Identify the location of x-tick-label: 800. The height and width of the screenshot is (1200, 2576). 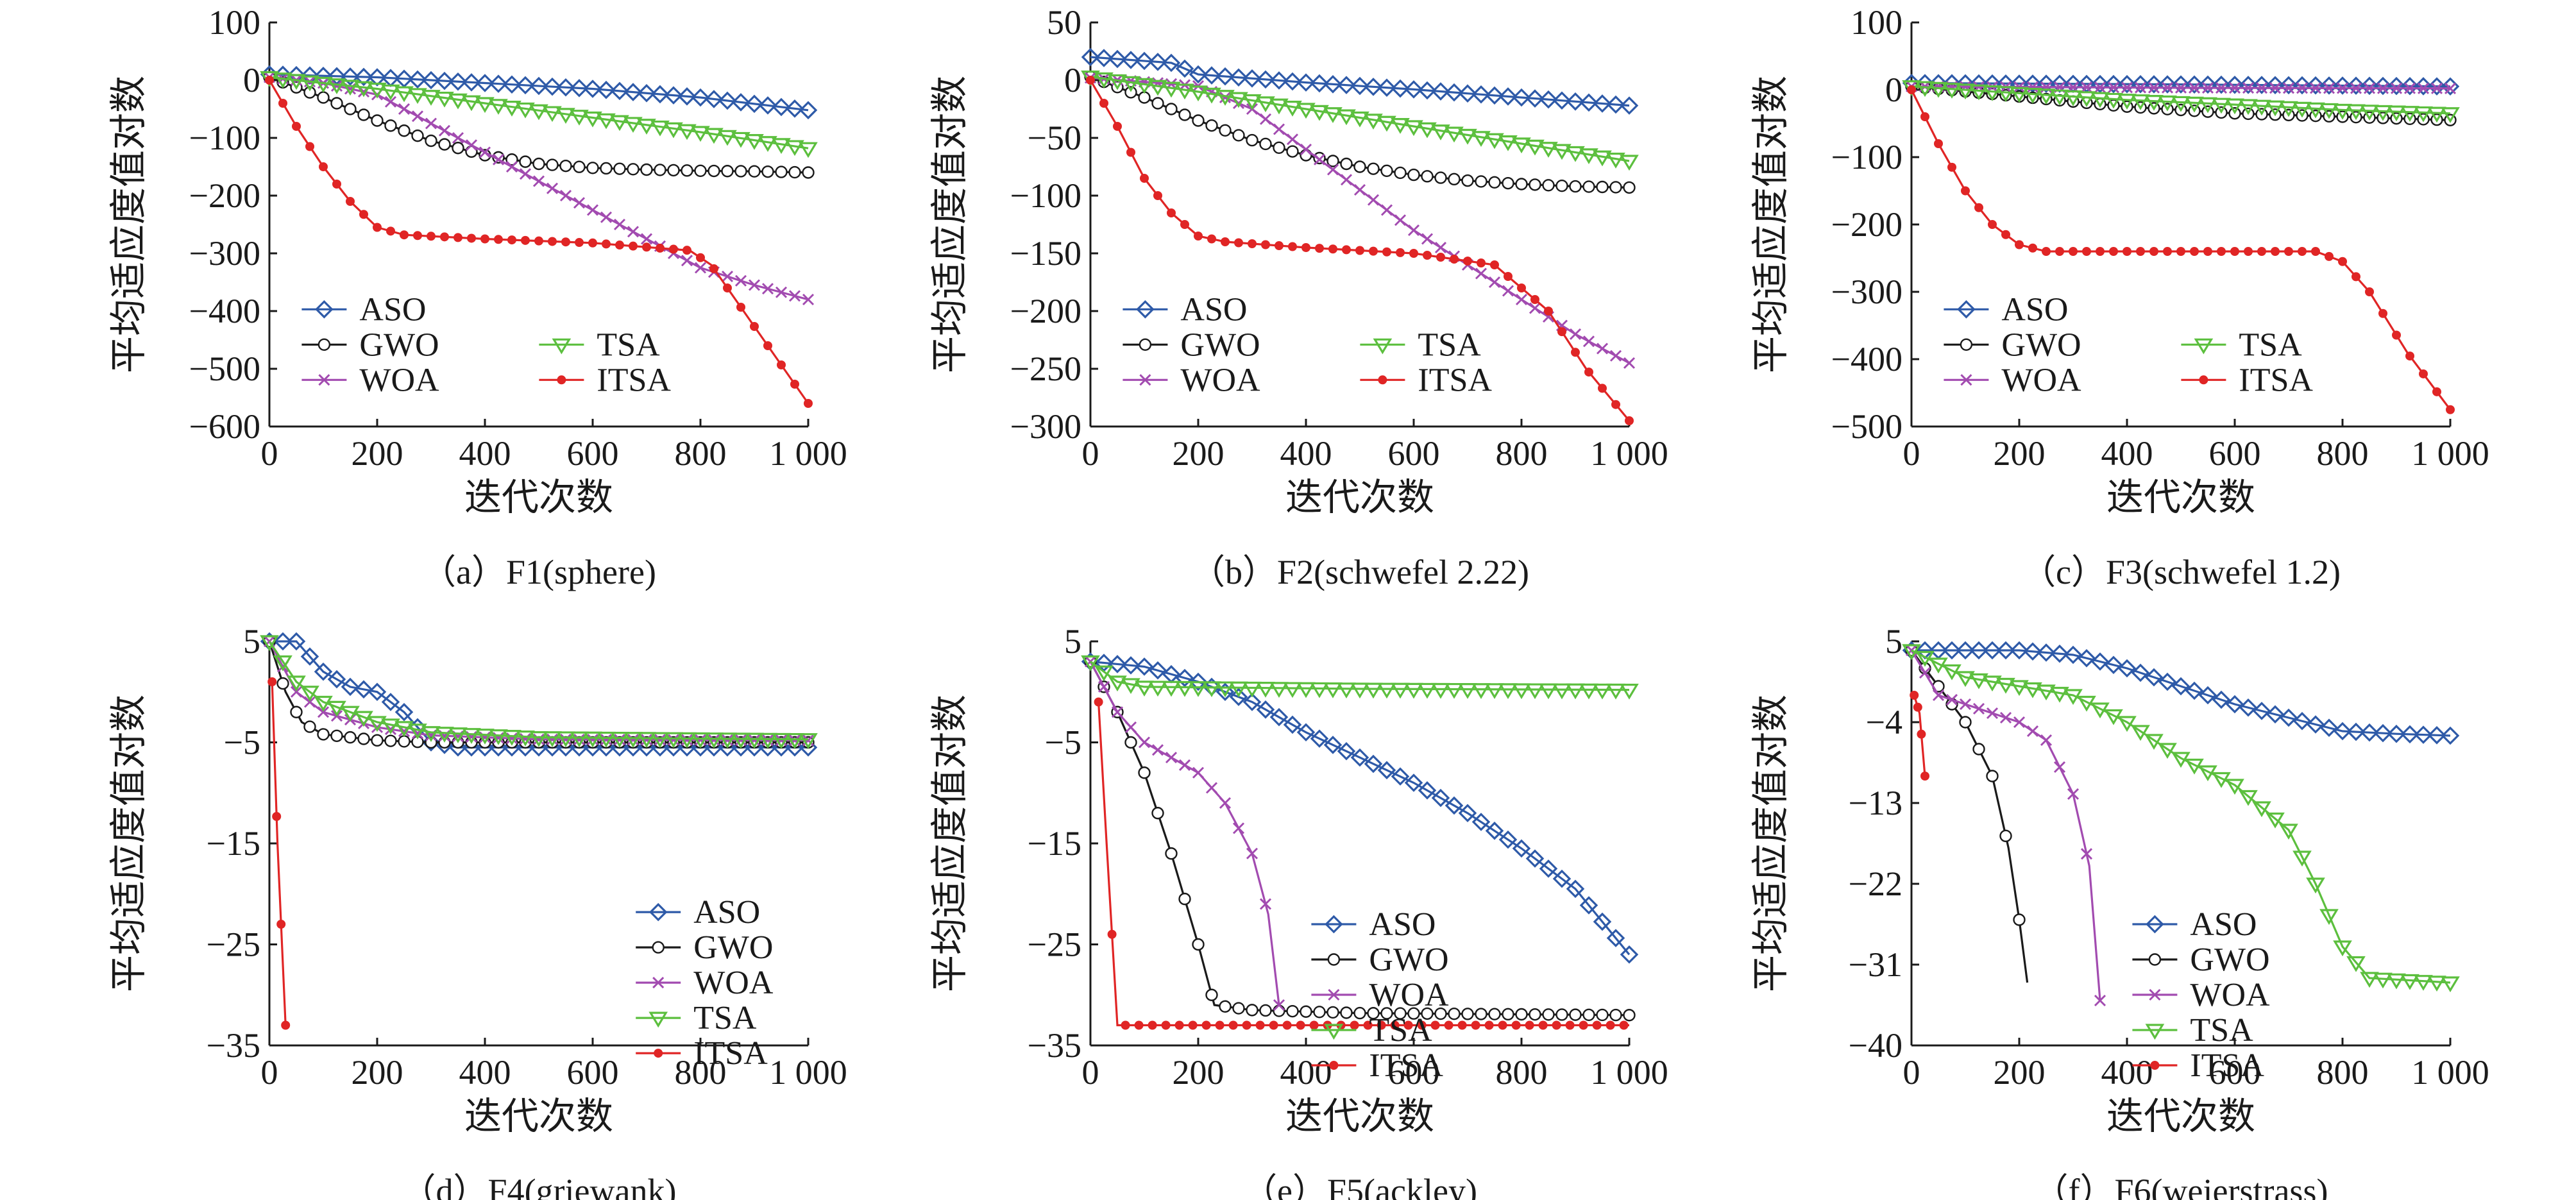
(1522, 1072).